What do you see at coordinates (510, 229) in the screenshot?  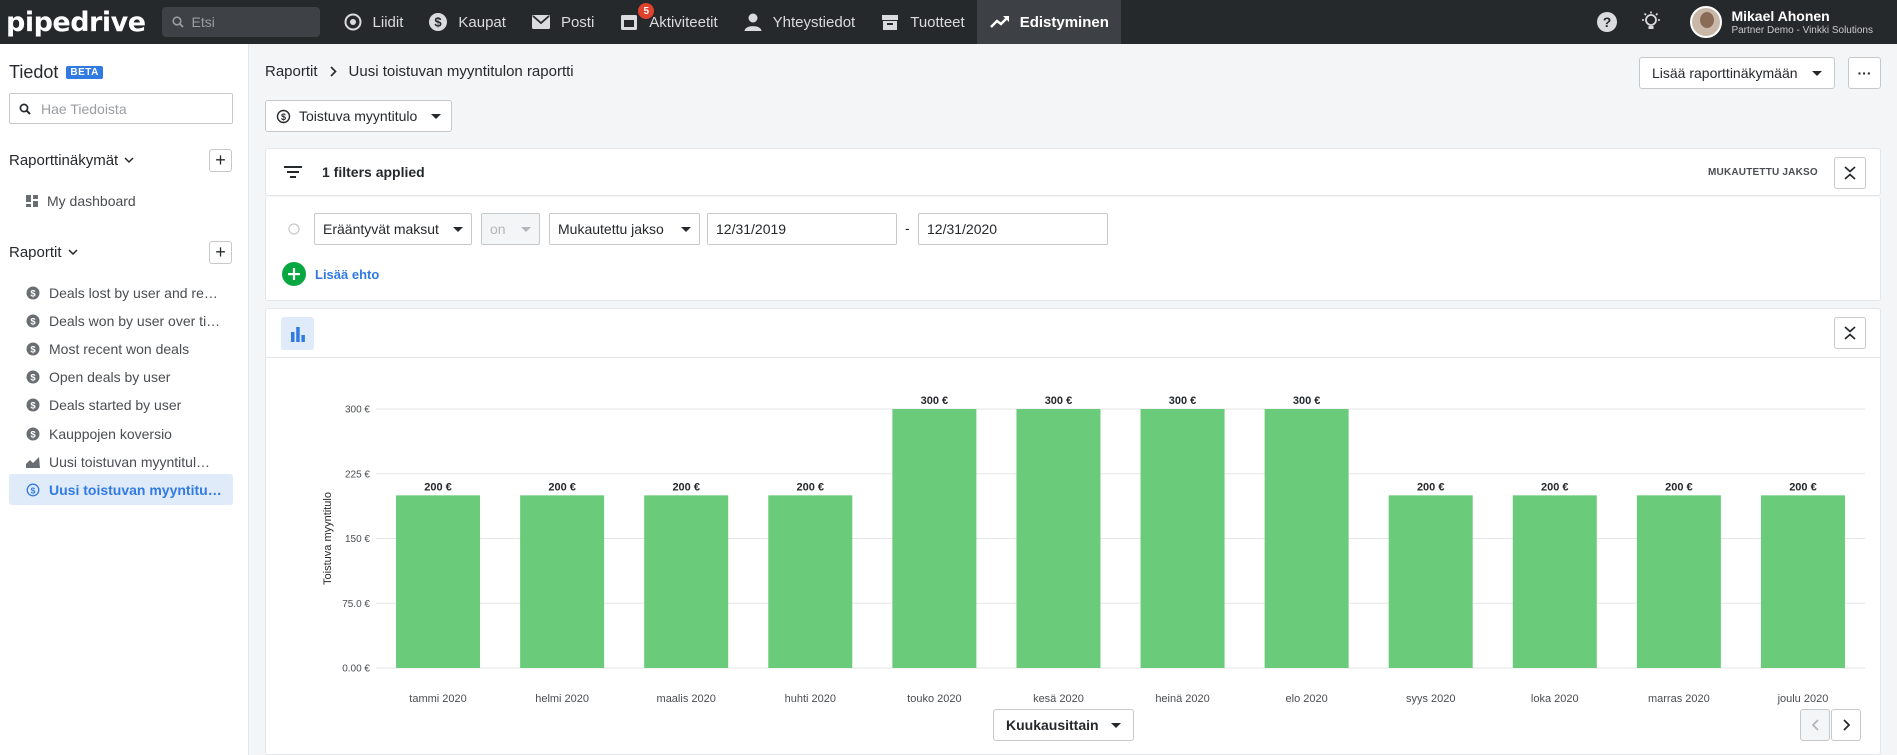 I see `filter-operator-select: on` at bounding box center [510, 229].